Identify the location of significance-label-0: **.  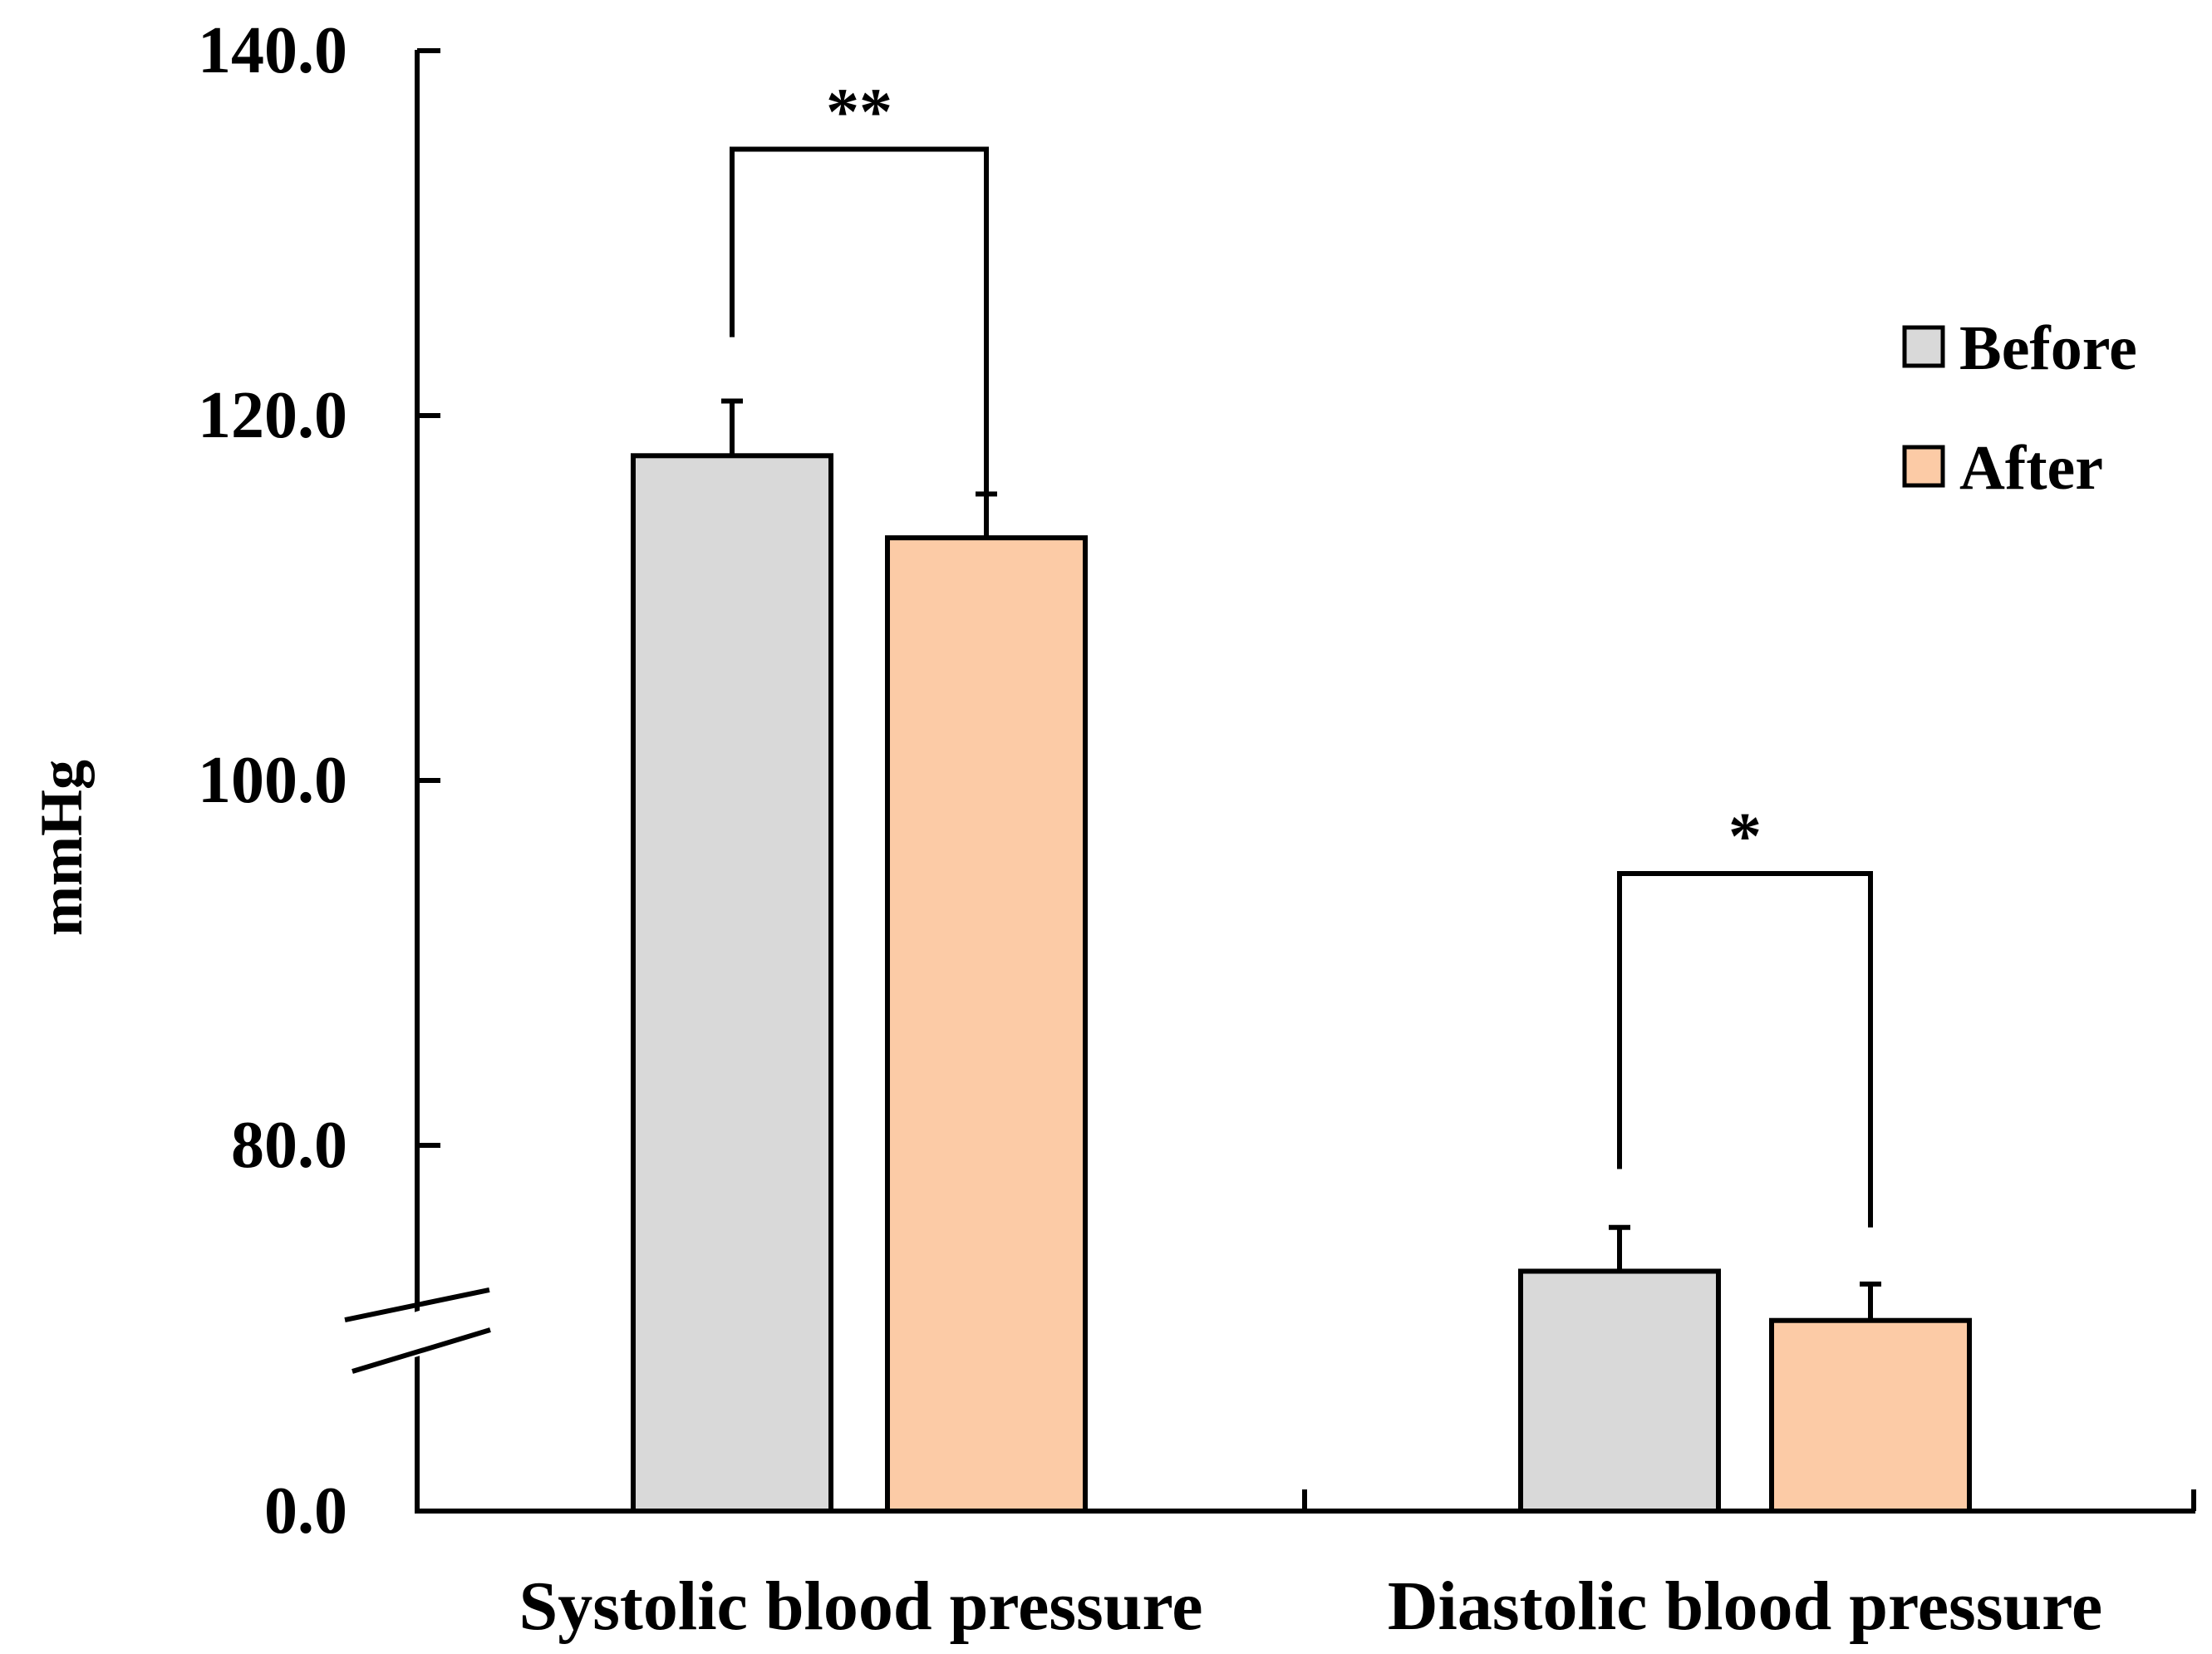
(859, 113).